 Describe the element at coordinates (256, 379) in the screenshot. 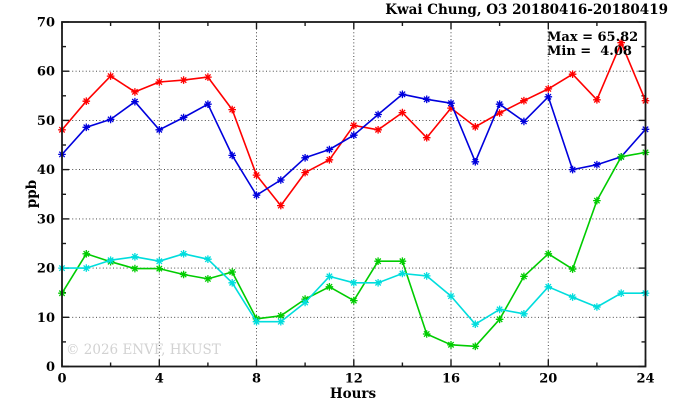

I see `x-tick-label: 8` at that location.